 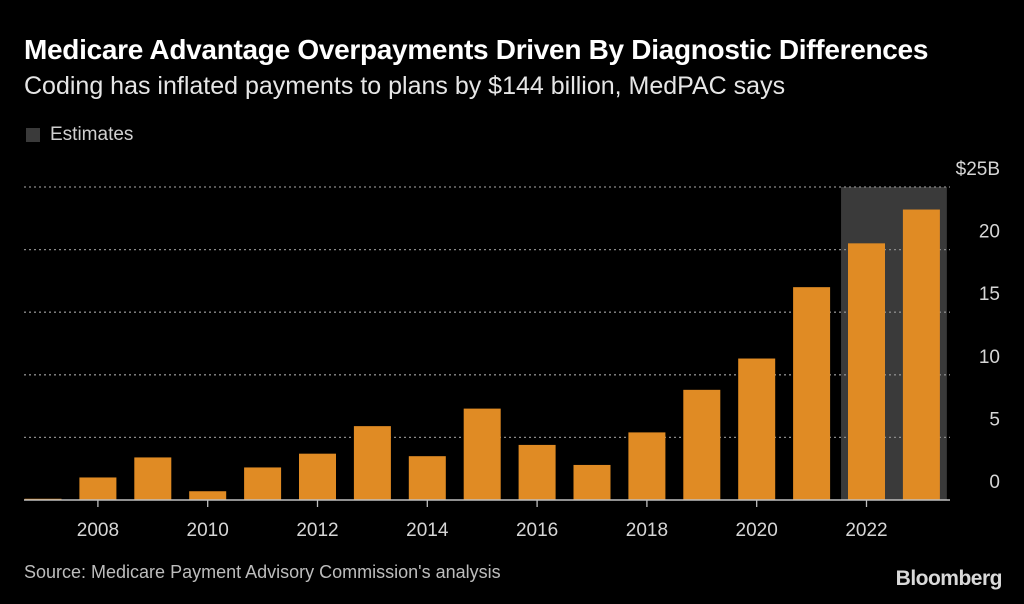 I want to click on x-tick-label: 2020, so click(x=757, y=530).